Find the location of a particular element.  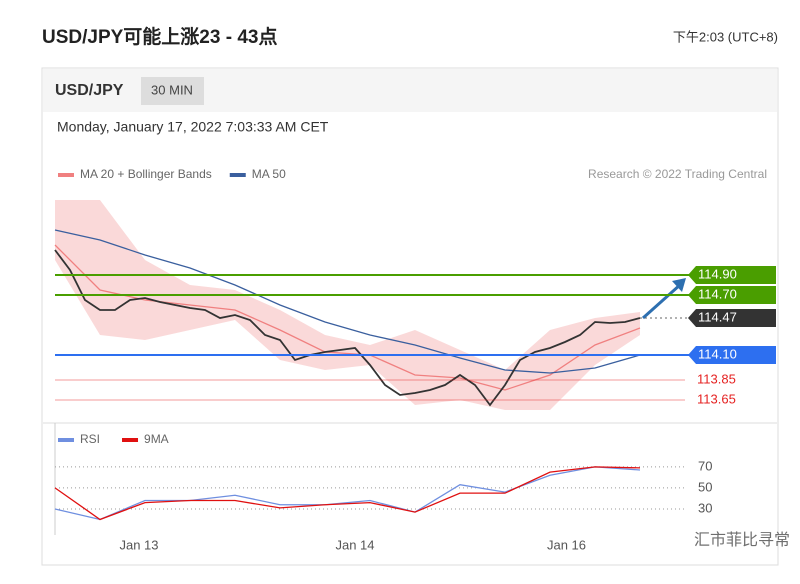

legend-label: RSI is located at coordinates (90, 439).